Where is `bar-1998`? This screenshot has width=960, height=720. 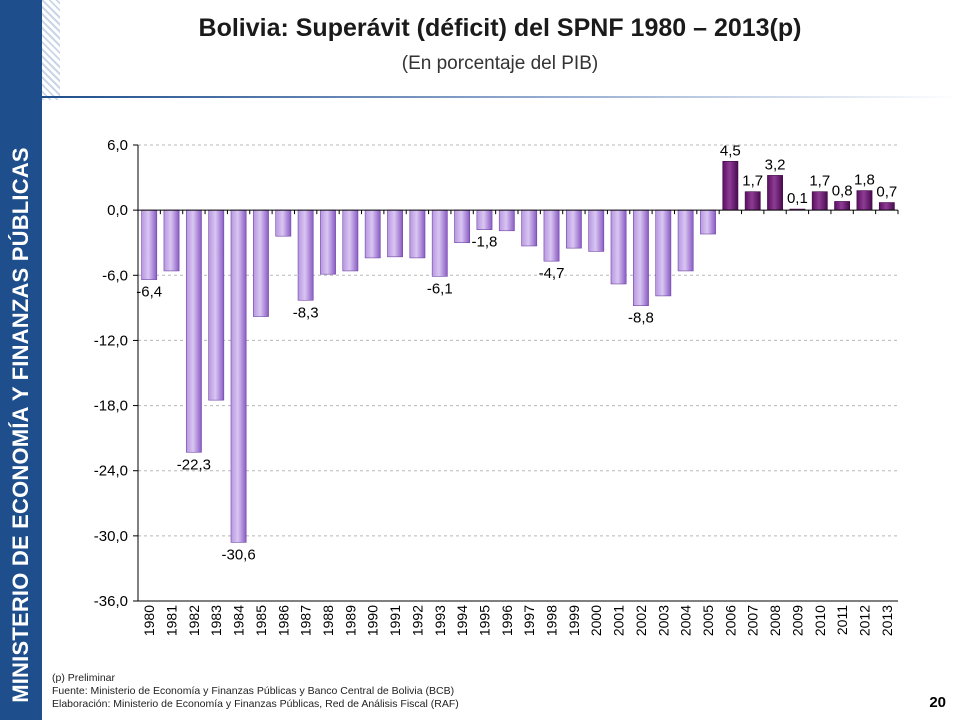
bar-1998 is located at coordinates (551, 235).